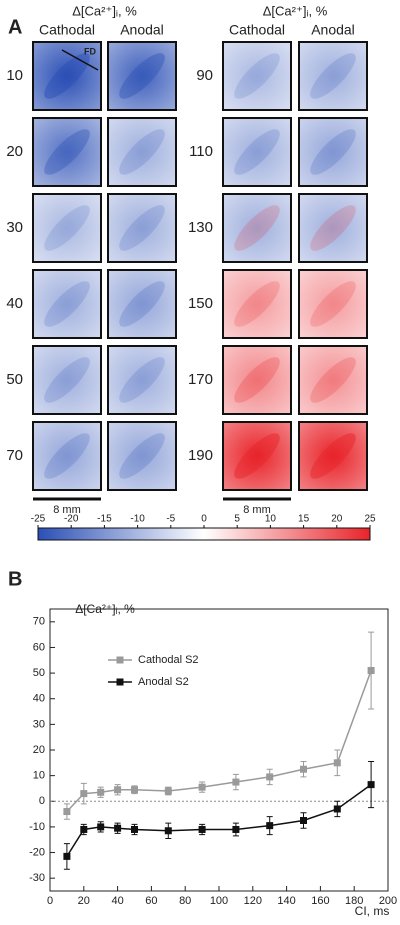  I want to click on x-tick-label: 40, so click(117, 901).